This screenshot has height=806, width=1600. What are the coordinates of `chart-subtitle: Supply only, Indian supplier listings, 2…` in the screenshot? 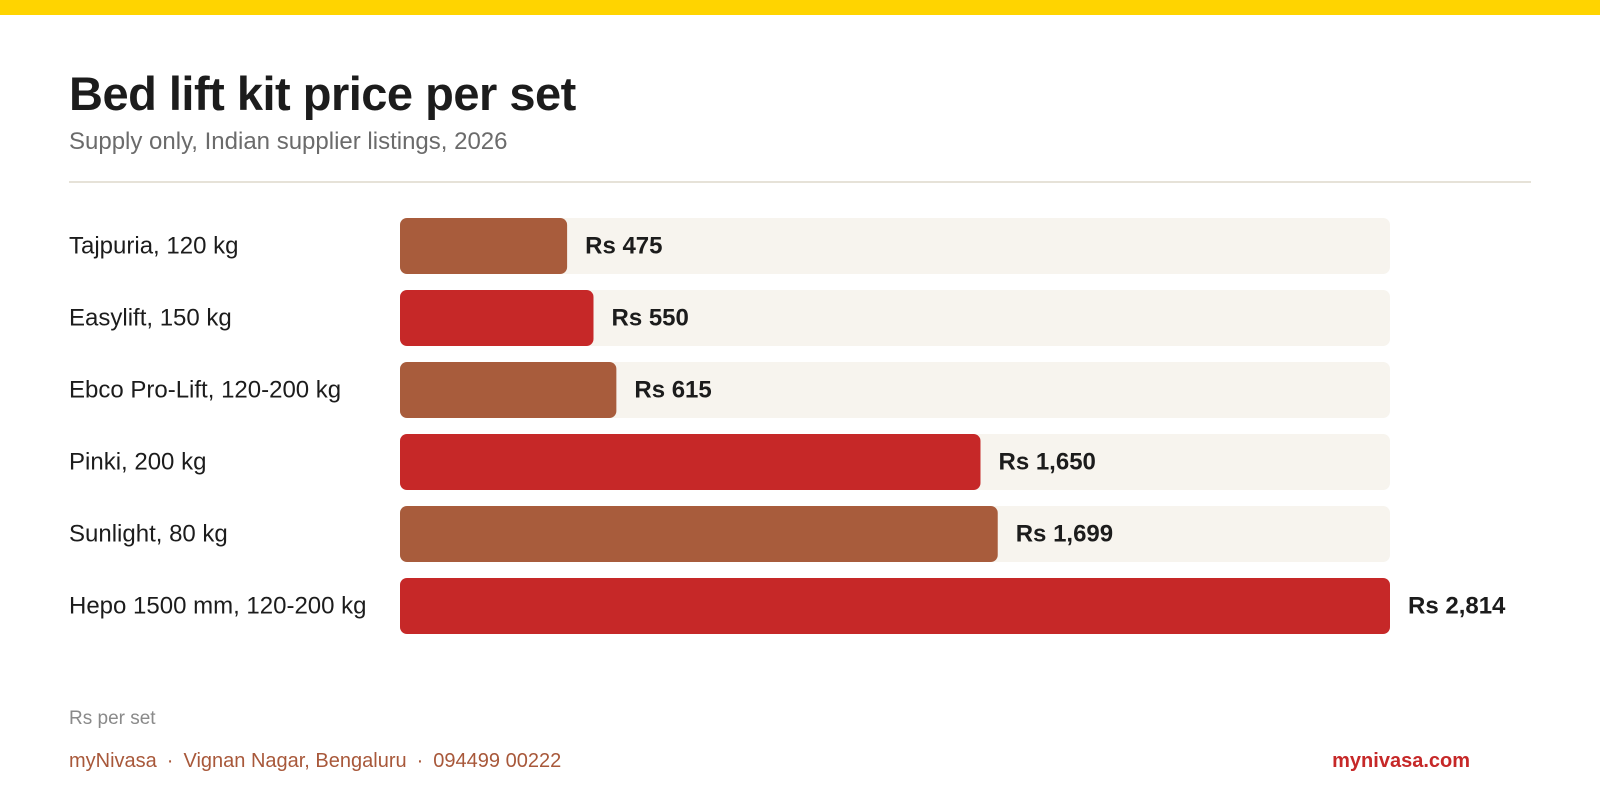 It's located at (288, 141).